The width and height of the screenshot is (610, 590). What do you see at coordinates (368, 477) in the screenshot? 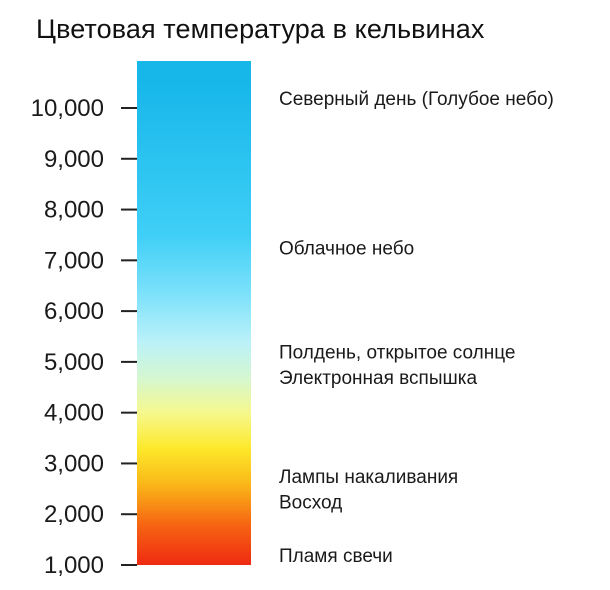
I see `annotation-label: Лампы накаливания` at bounding box center [368, 477].